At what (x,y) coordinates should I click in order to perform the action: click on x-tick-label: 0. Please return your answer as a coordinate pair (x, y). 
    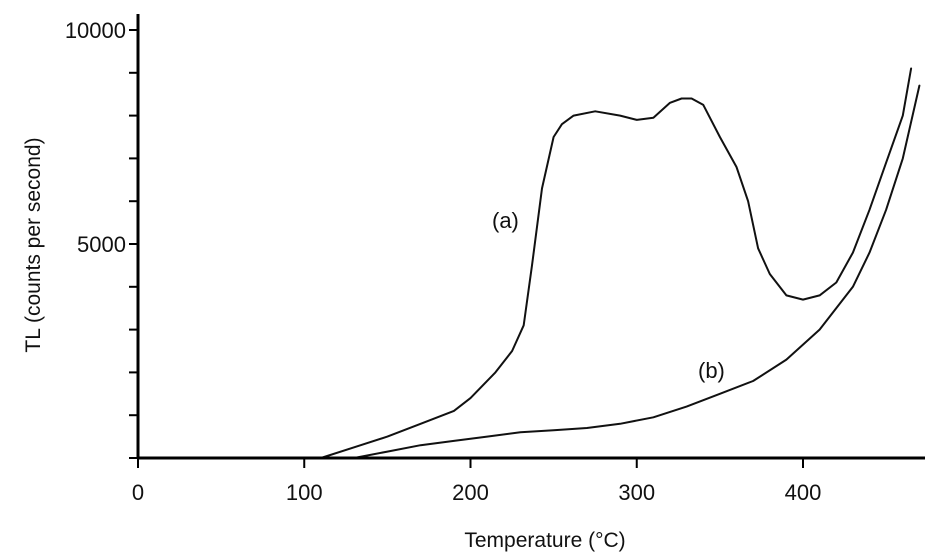
    Looking at the image, I should click on (138, 492).